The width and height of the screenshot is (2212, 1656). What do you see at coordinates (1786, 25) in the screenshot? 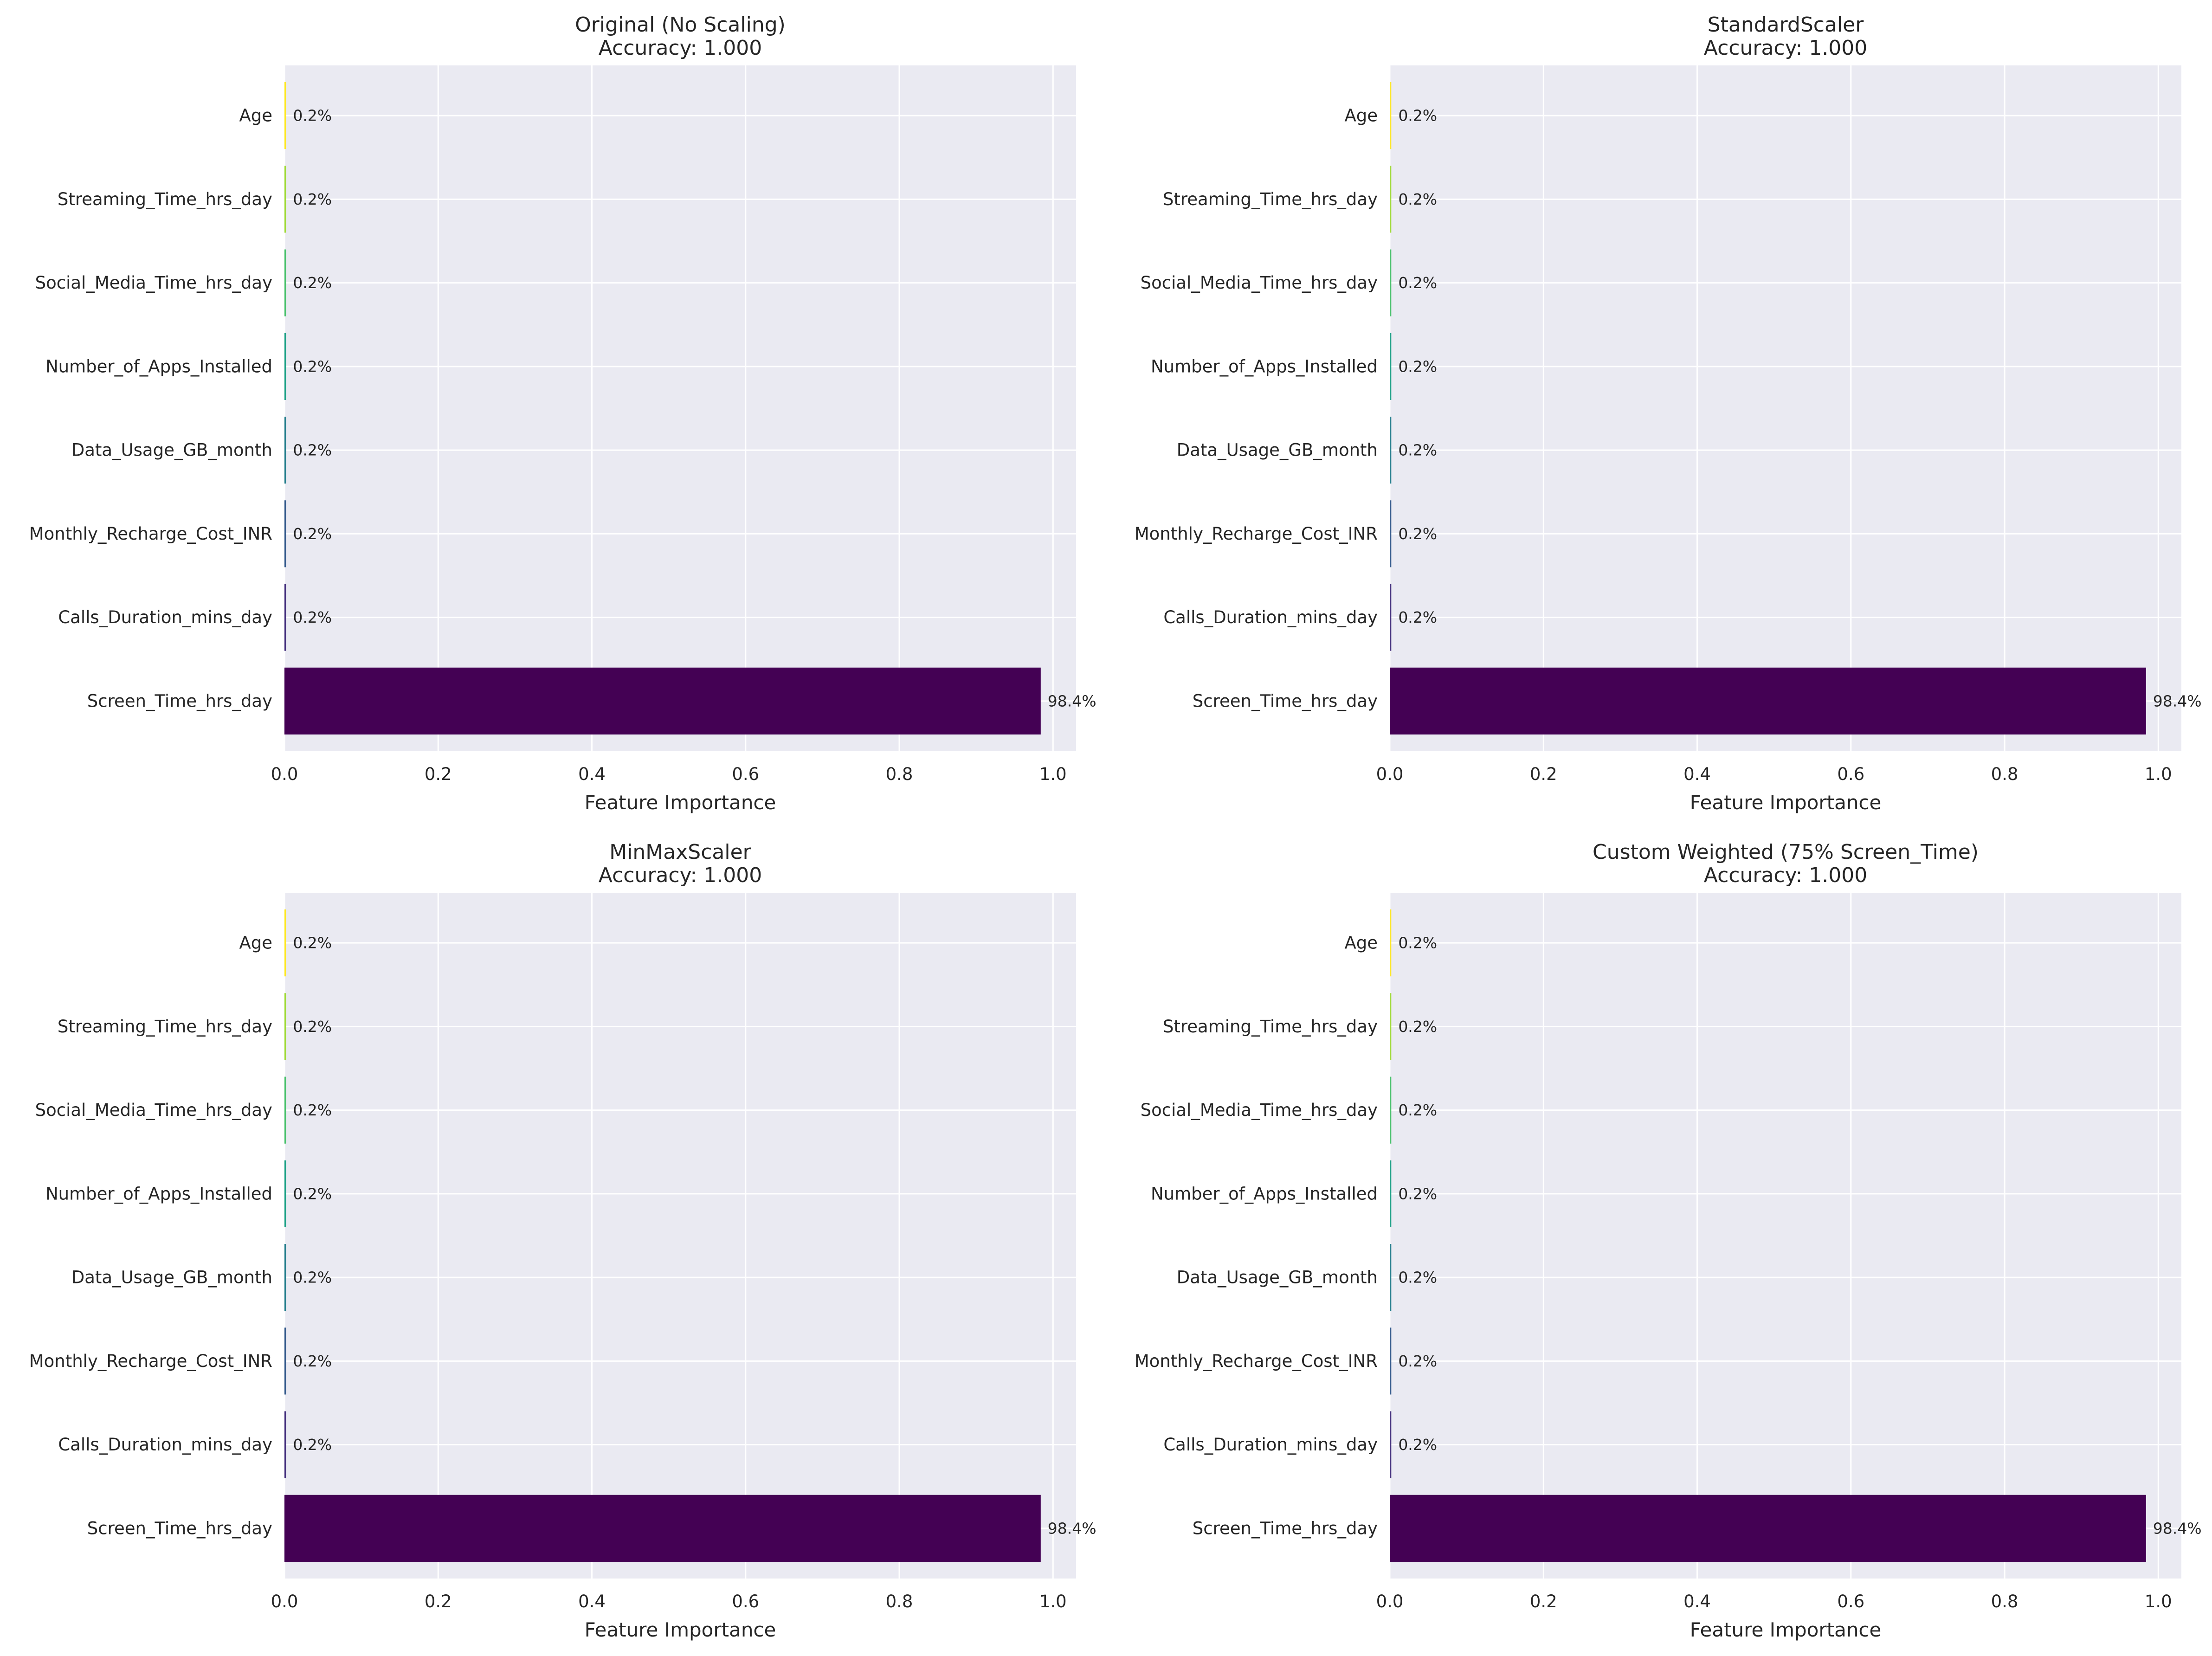
I see `subplot-title: StandardScaler` at bounding box center [1786, 25].